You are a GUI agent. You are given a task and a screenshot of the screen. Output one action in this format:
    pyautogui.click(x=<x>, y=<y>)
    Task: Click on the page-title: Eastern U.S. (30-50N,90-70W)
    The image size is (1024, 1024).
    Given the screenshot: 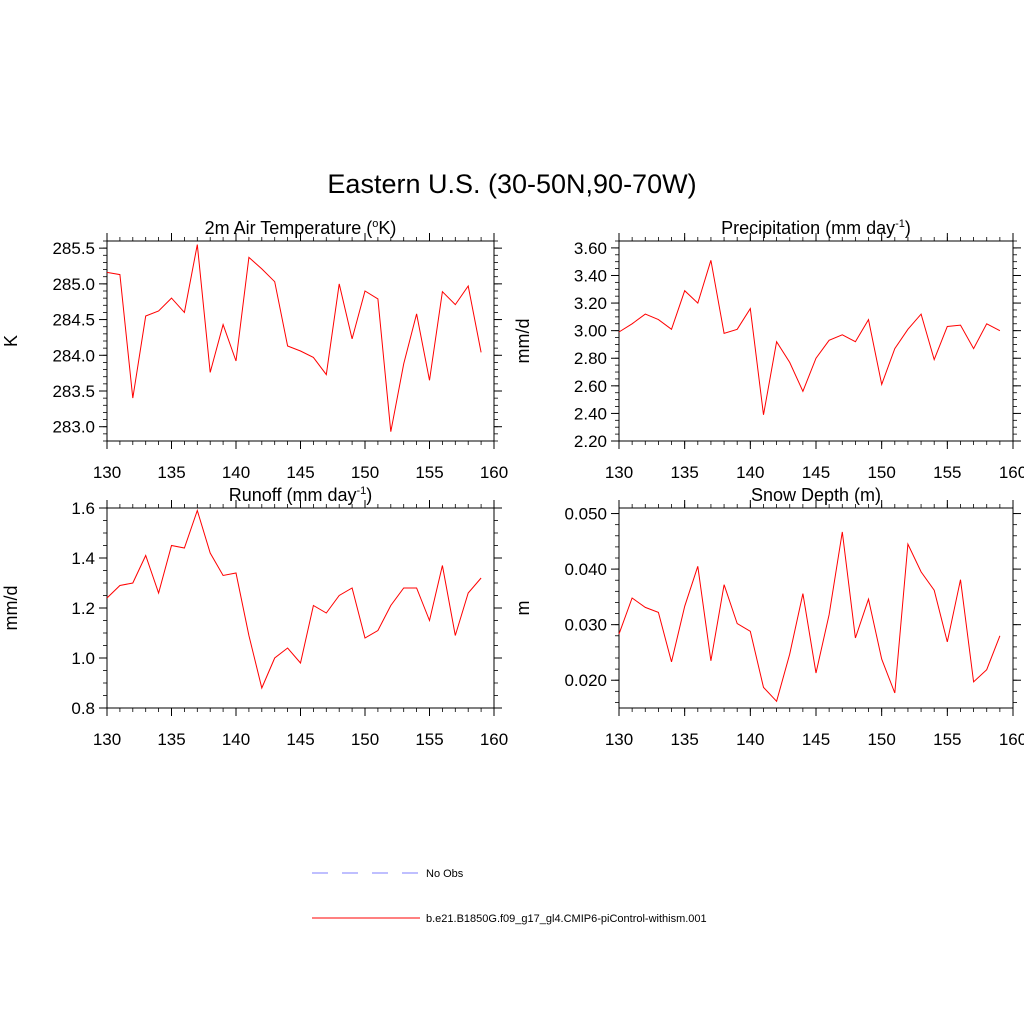 What is the action you would take?
    pyautogui.click(x=511, y=184)
    